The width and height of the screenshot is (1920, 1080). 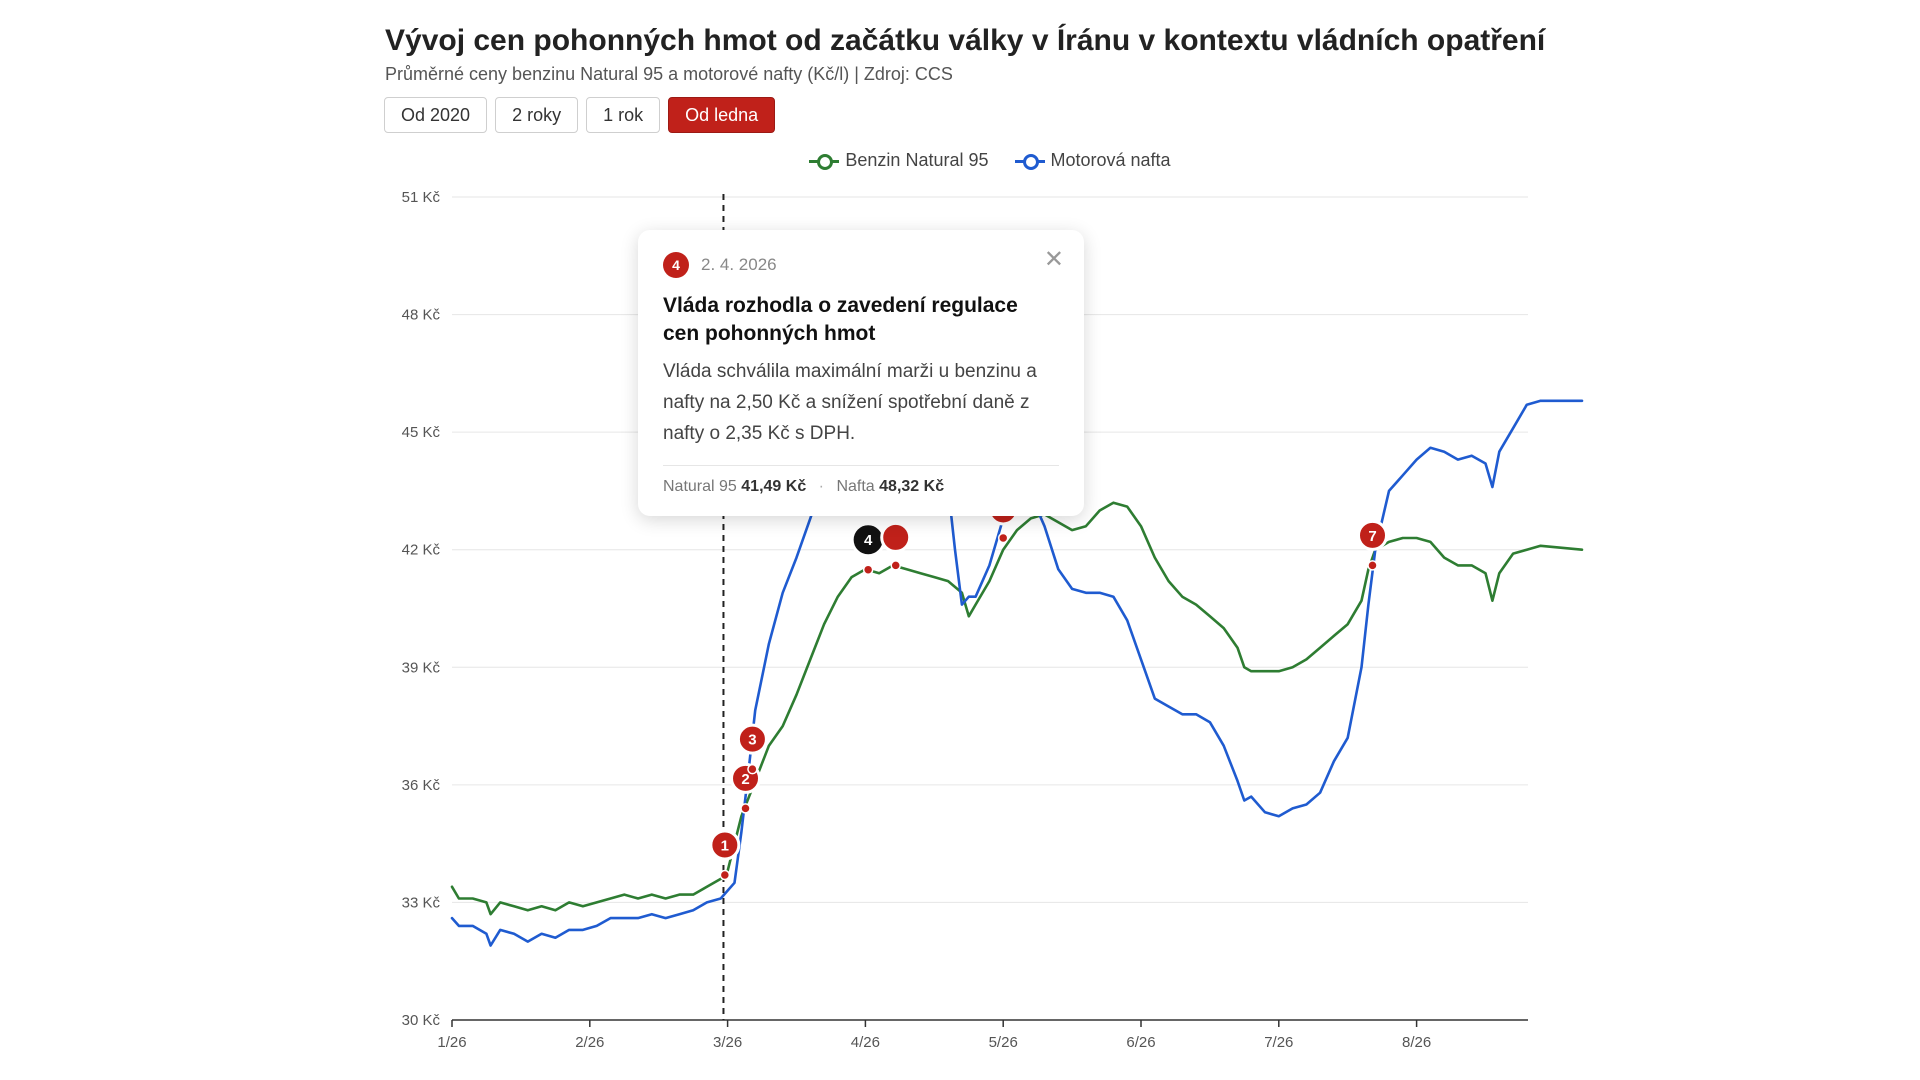 I want to click on event-badge-label: 3, so click(x=752, y=740).